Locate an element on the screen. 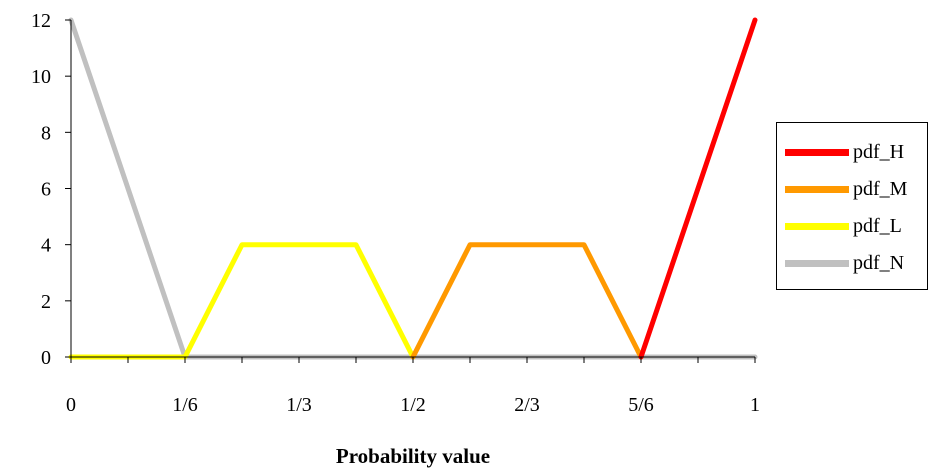  y-tick-label: 4 is located at coordinates (46, 246).